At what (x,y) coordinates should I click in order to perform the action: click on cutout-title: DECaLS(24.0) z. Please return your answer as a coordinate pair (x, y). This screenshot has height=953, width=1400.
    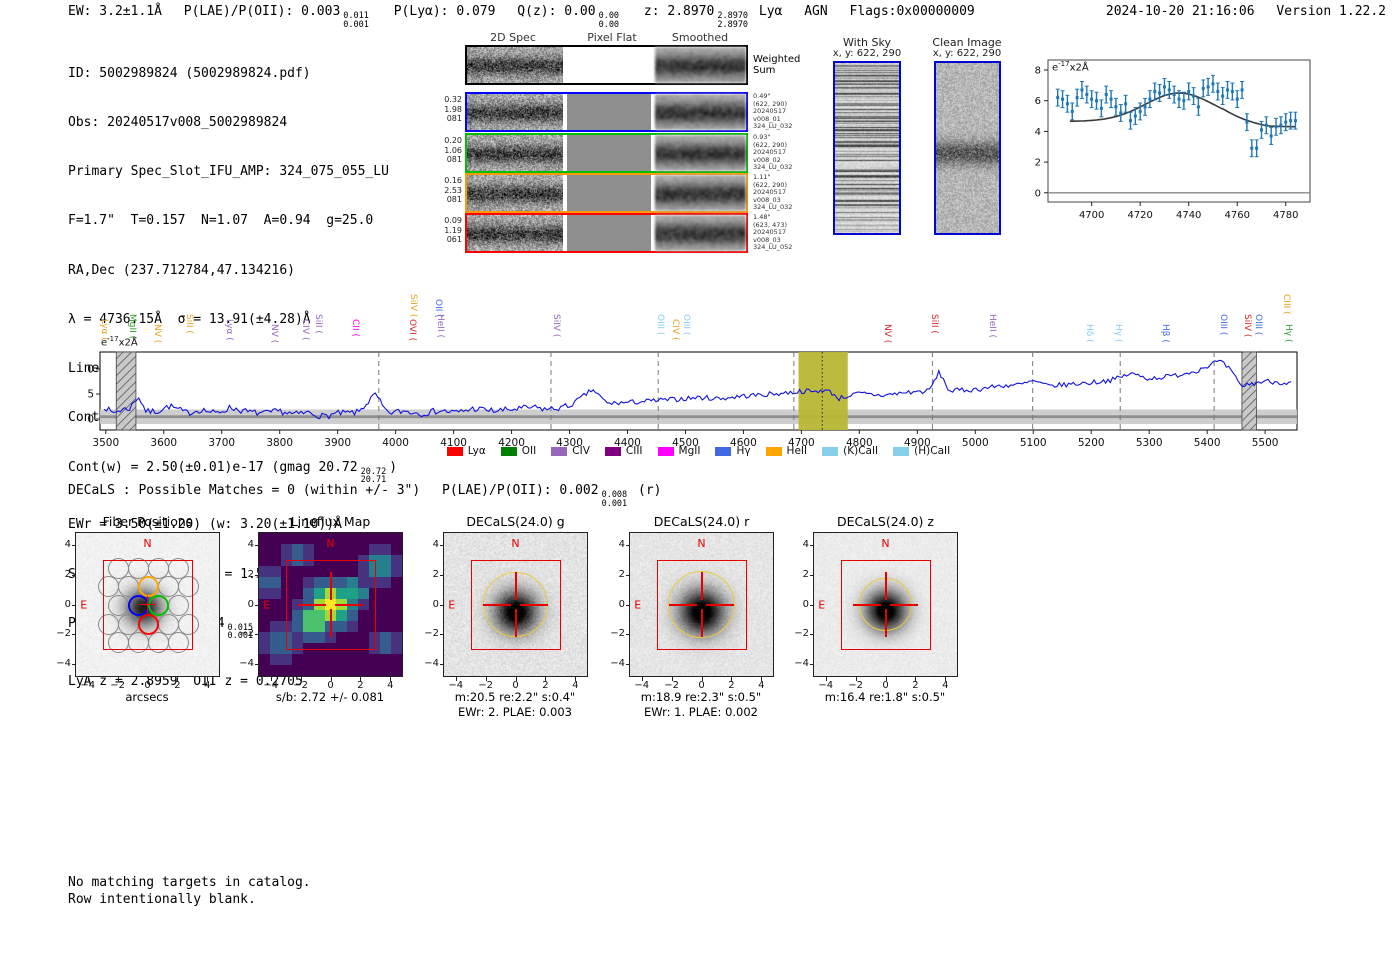
    Looking at the image, I should click on (885, 521).